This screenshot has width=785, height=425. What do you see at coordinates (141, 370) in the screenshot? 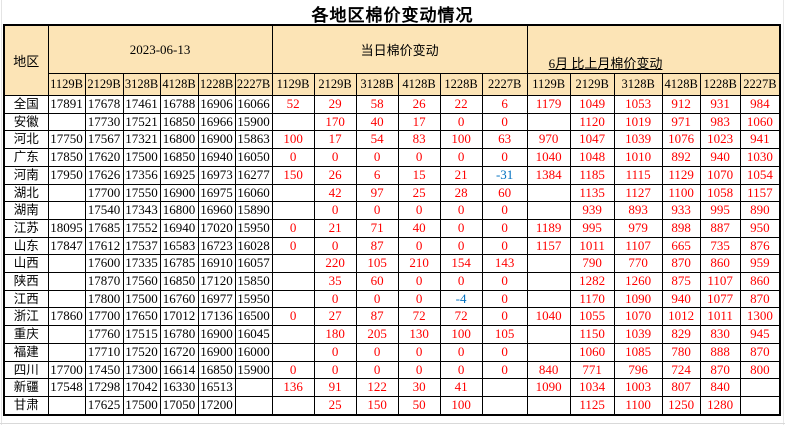
I see `price-cell: 17300` at bounding box center [141, 370].